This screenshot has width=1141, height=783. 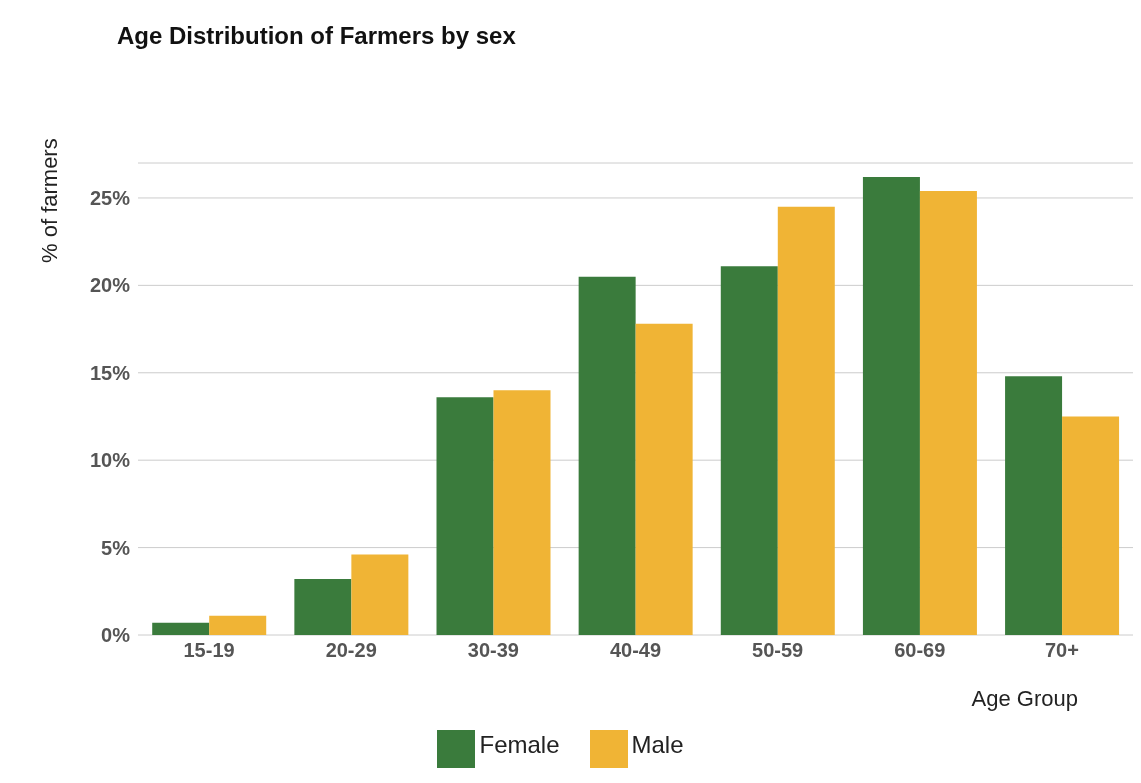 I want to click on x-axis-title: Age Group, so click(x=1024, y=698).